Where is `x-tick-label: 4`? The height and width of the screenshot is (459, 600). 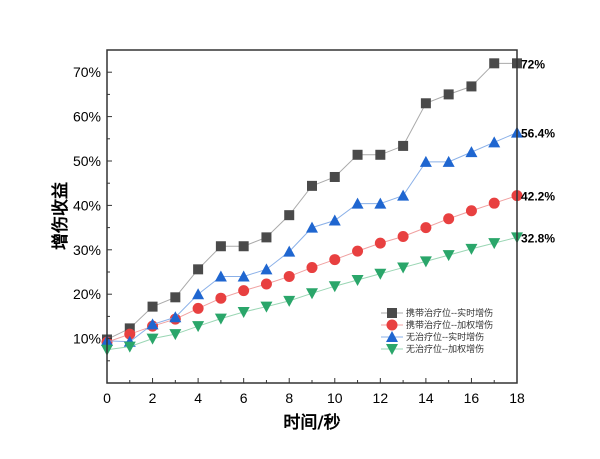 x-tick-label: 4 is located at coordinates (198, 398).